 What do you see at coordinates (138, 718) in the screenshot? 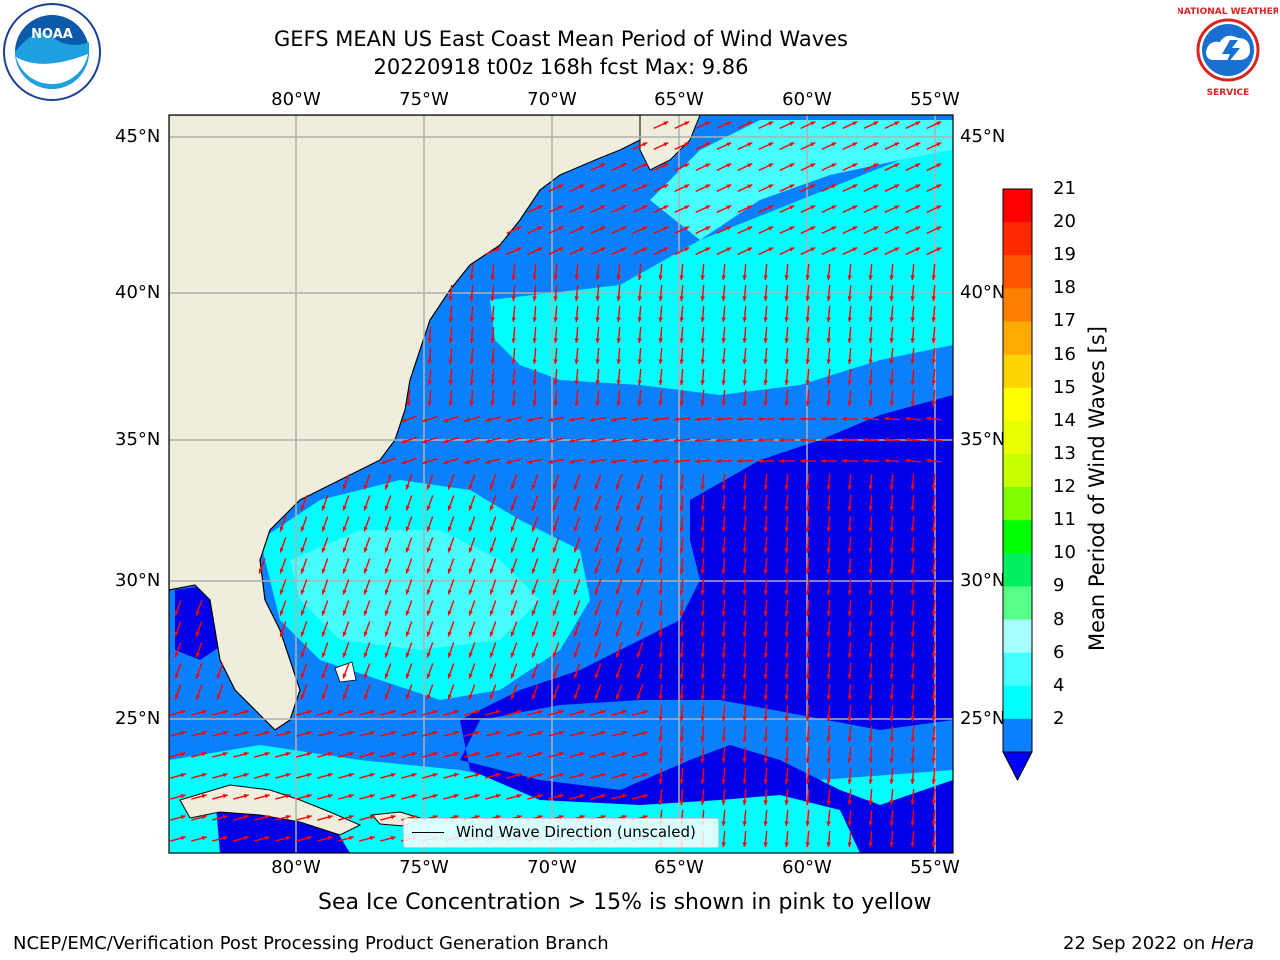
I see `lat-label-left: 25°N` at bounding box center [138, 718].